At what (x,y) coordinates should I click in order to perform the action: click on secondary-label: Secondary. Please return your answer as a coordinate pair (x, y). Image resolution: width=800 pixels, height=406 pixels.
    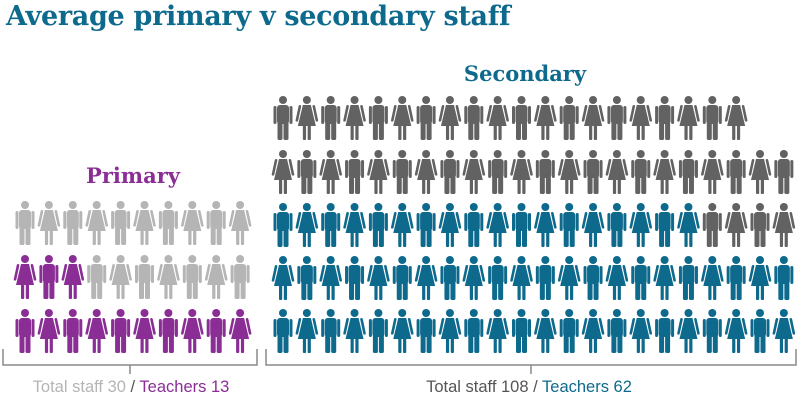
    Looking at the image, I should click on (525, 73).